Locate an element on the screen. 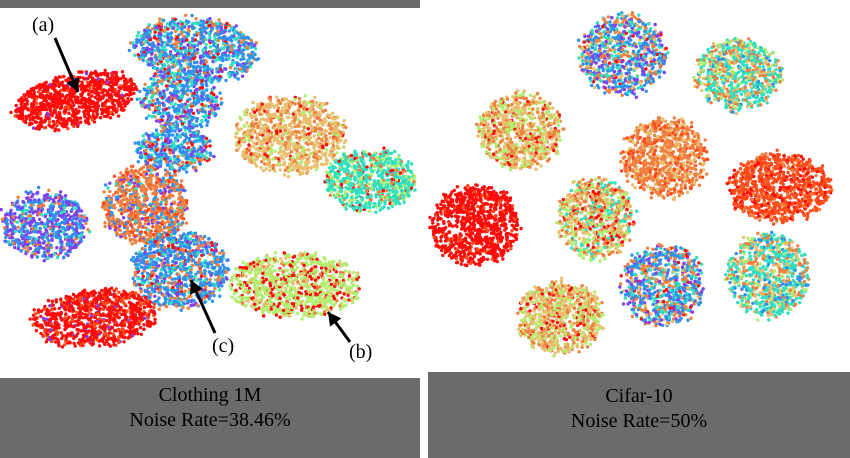 The width and height of the screenshot is (850, 458). arrow-b is located at coordinates (339, 327).